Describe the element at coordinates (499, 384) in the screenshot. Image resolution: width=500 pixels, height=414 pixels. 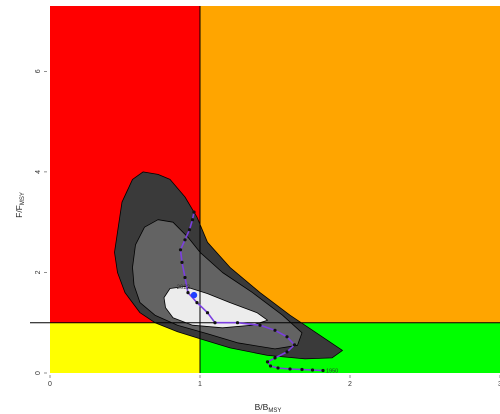
I see `x-tick-label: 3` at that location.